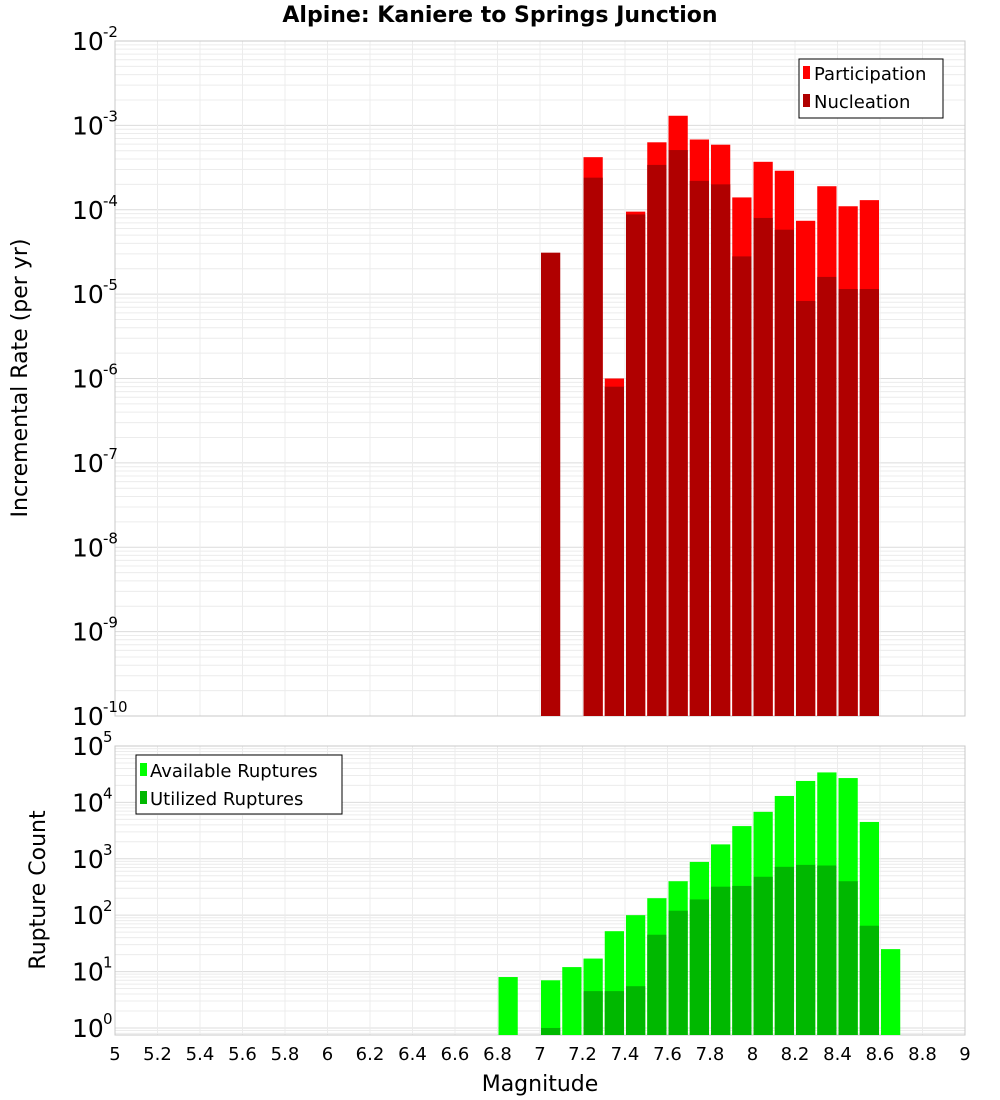 The width and height of the screenshot is (1000, 1100). I want to click on x-tick-label: 5.8, so click(285, 1054).